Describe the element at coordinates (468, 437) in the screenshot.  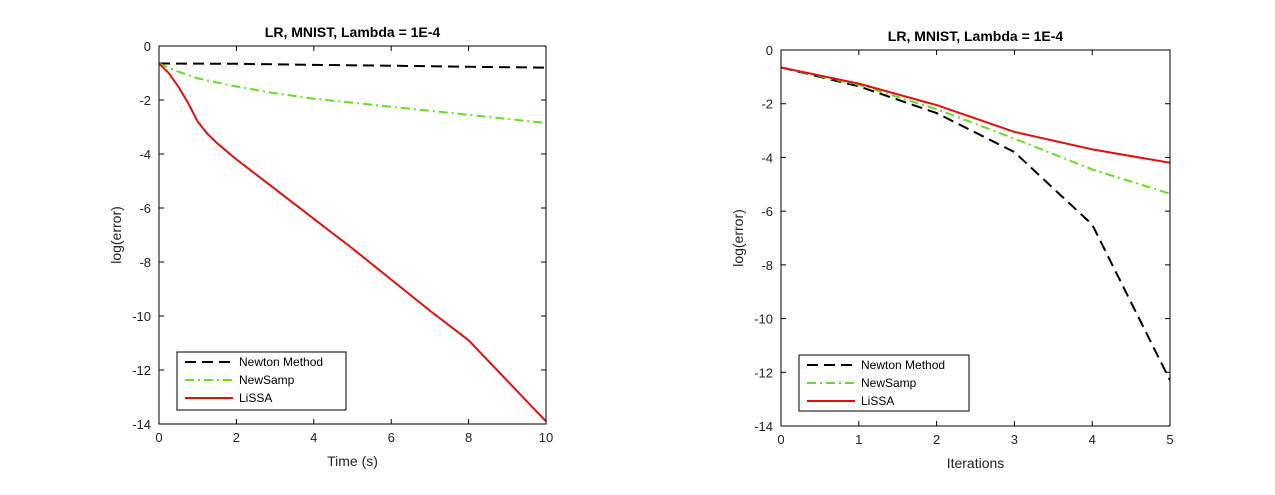
I see `x-tick-label: 8` at that location.